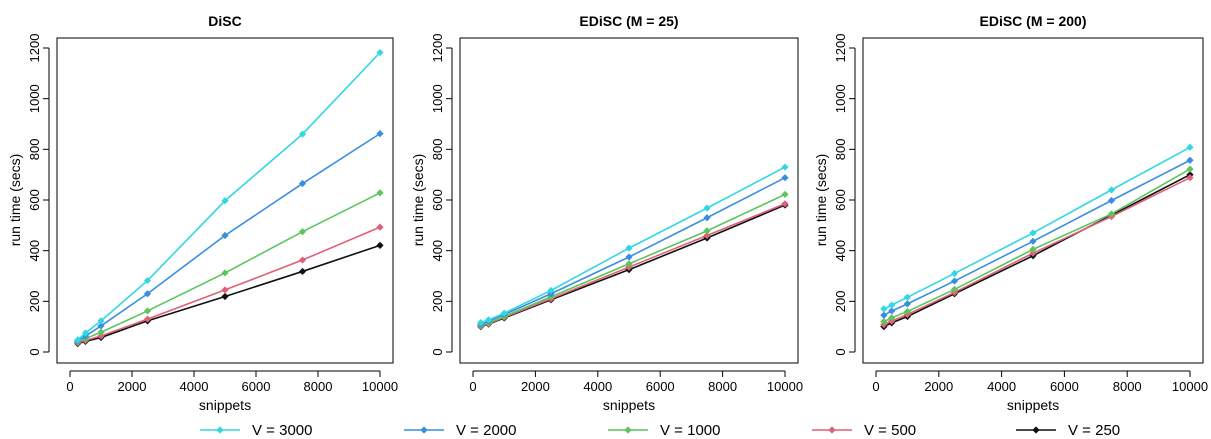 The image size is (1211, 439). I want to click on chart-title: EDiSC (M = 25), so click(628, 21).